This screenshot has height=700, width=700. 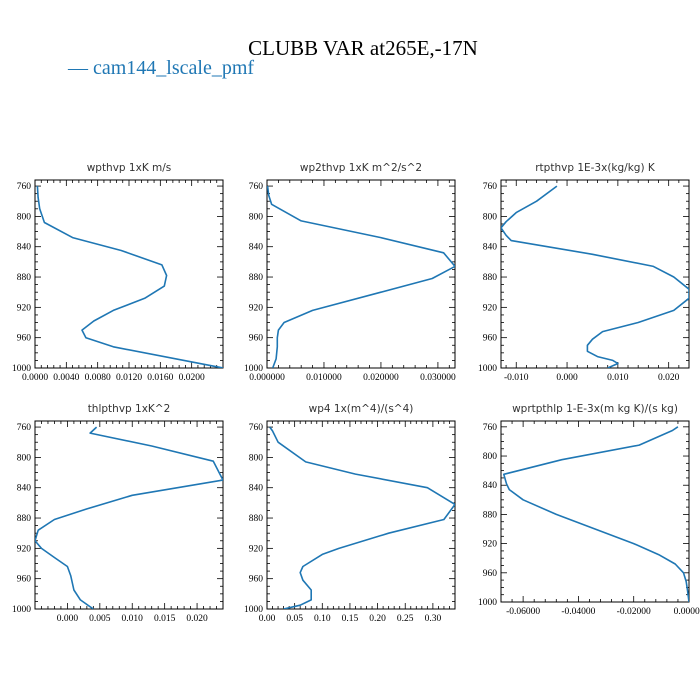 What do you see at coordinates (129, 168) in the screenshot?
I see `panel-title: wpthvp 1xK m/s` at bounding box center [129, 168].